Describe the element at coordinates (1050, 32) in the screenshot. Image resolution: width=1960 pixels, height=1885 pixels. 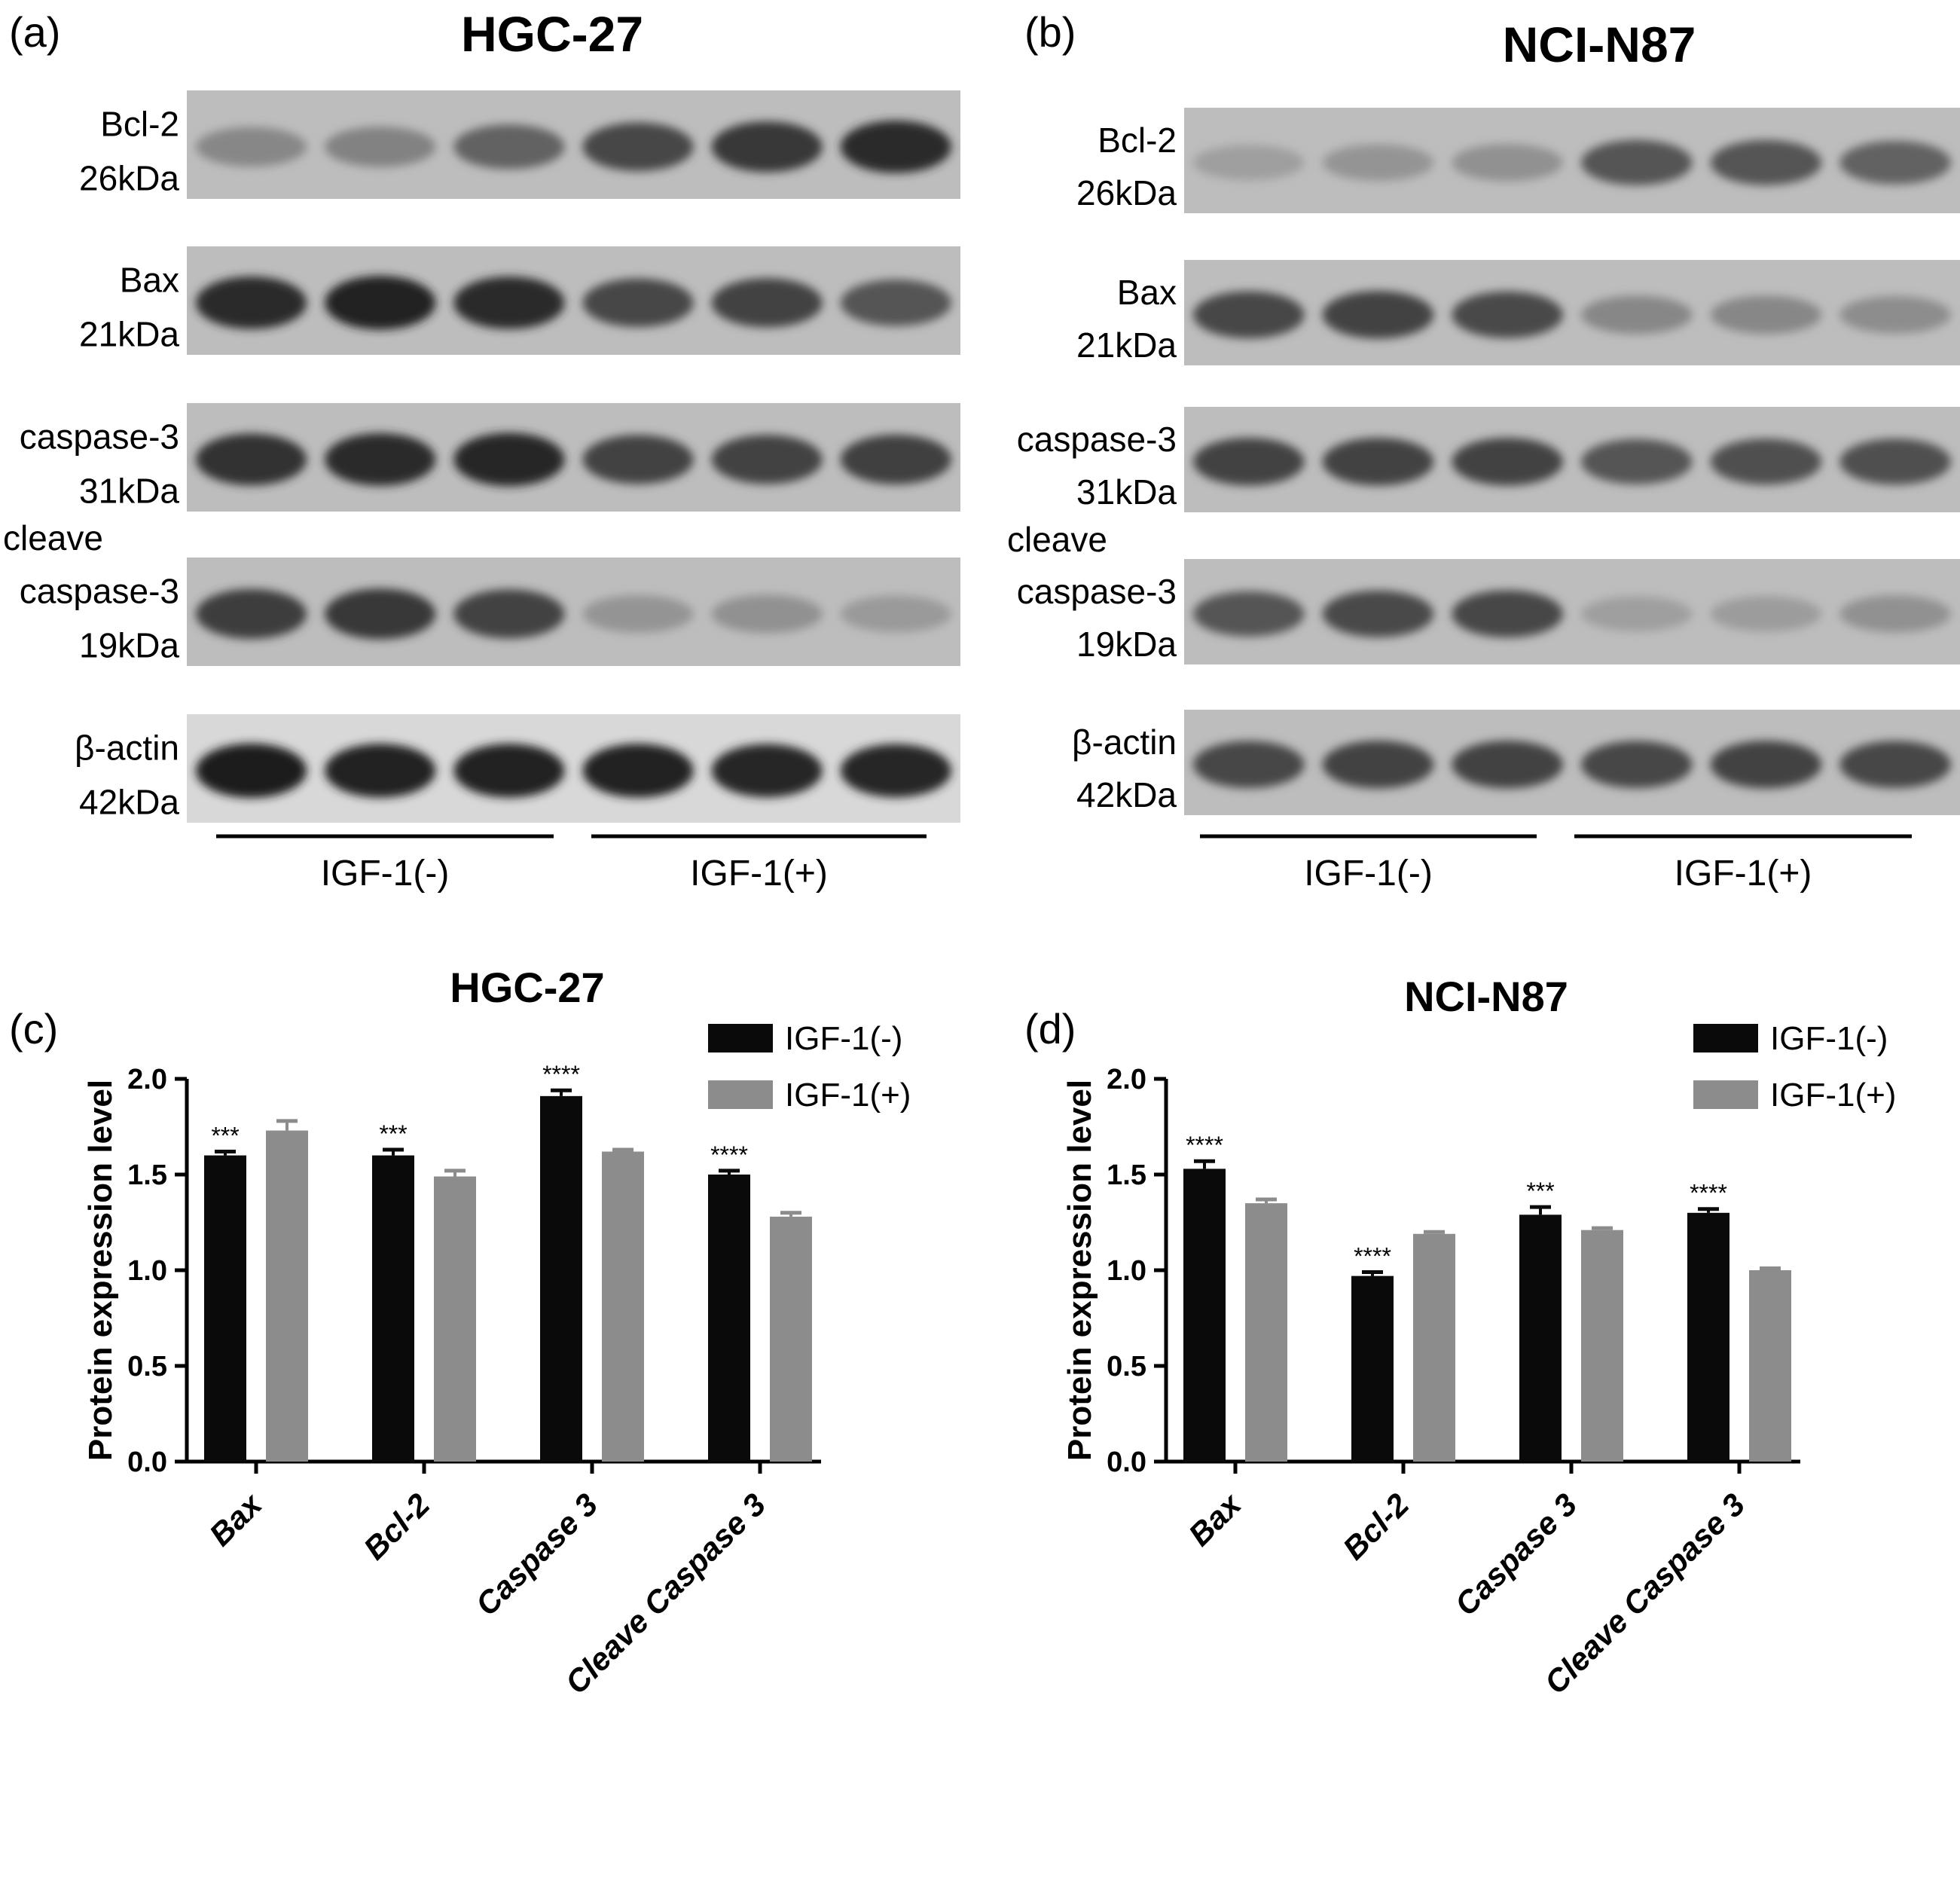
I see `panel-letter: (b)` at that location.